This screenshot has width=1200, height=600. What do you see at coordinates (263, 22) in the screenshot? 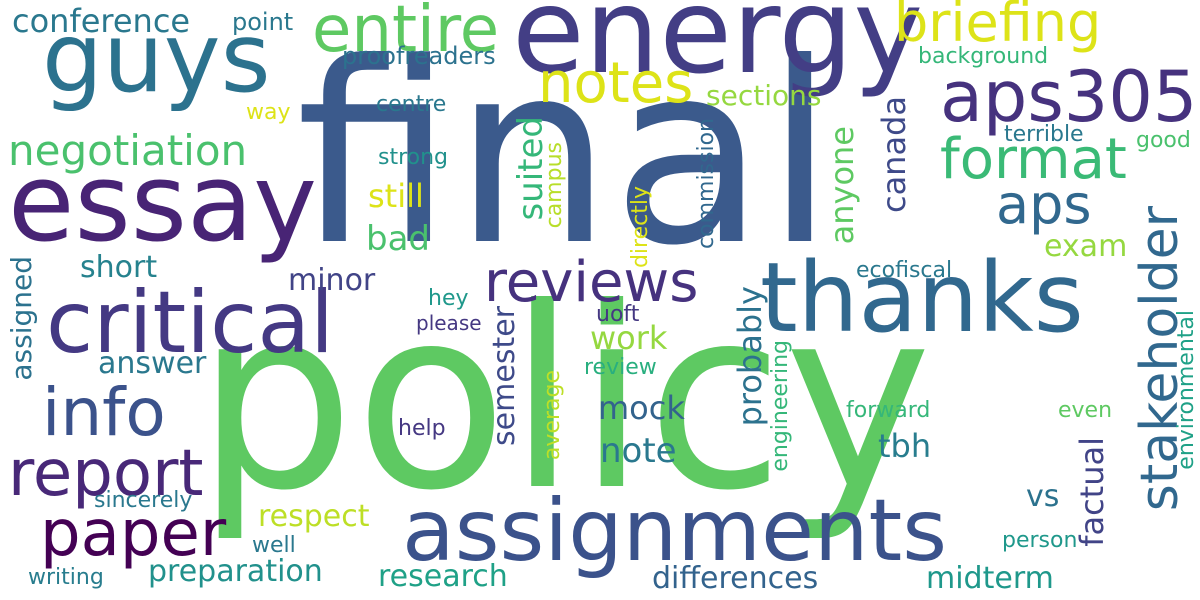
I see `word-point: point` at bounding box center [263, 22].